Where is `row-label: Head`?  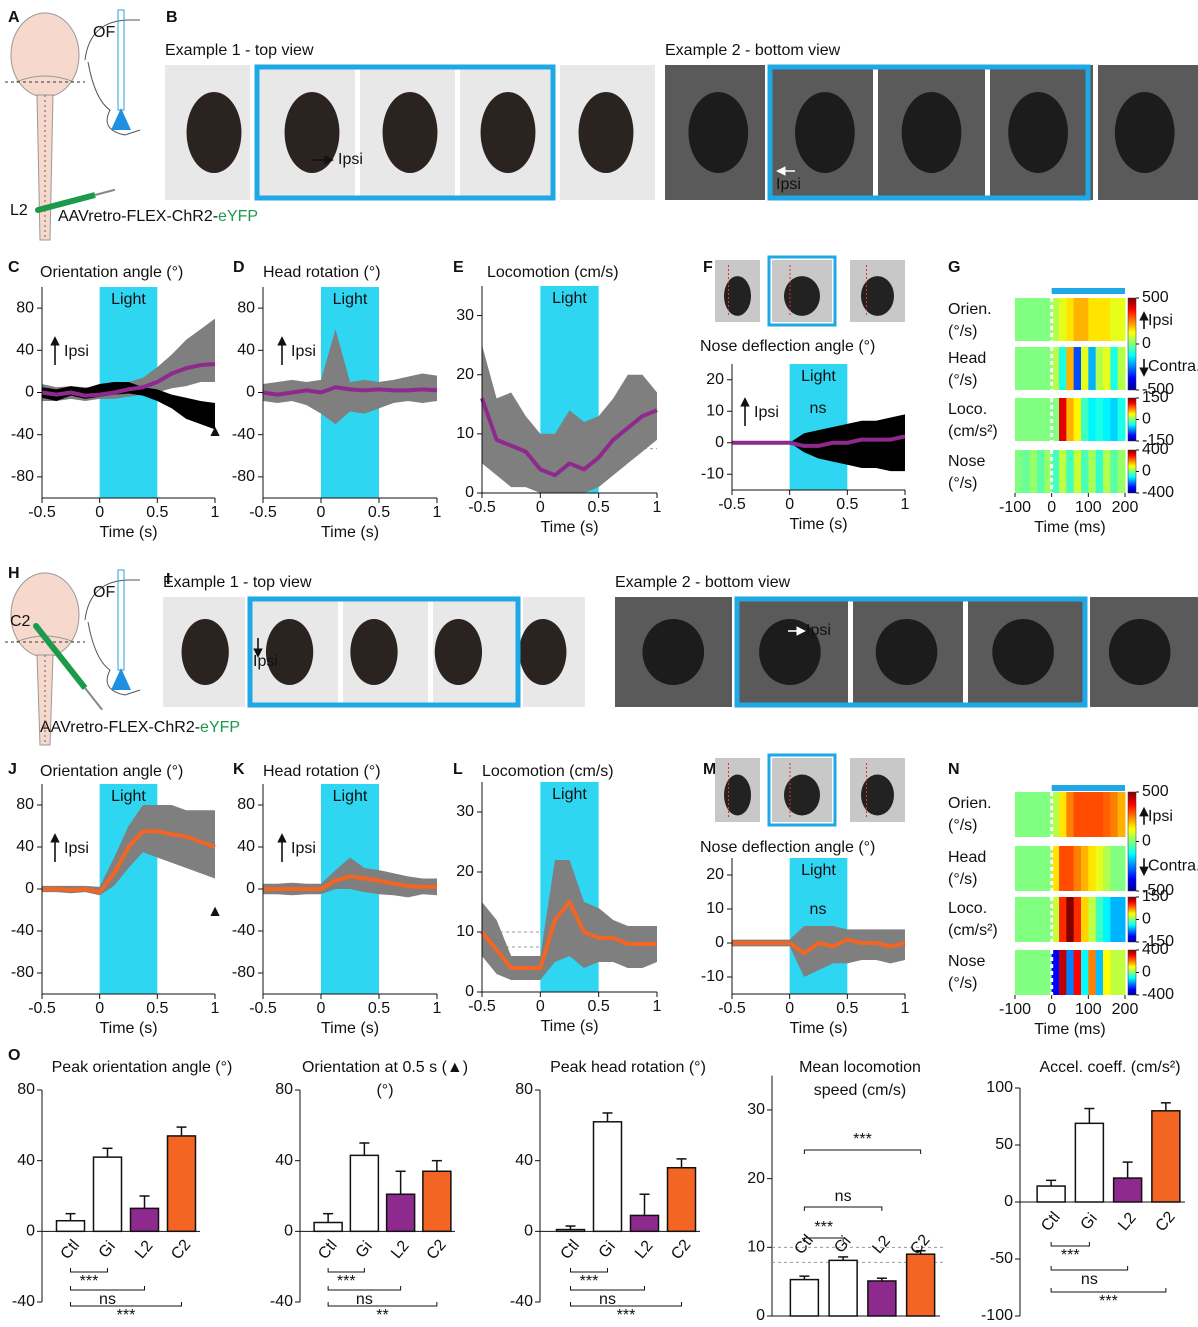
row-label: Head is located at coordinates (967, 358).